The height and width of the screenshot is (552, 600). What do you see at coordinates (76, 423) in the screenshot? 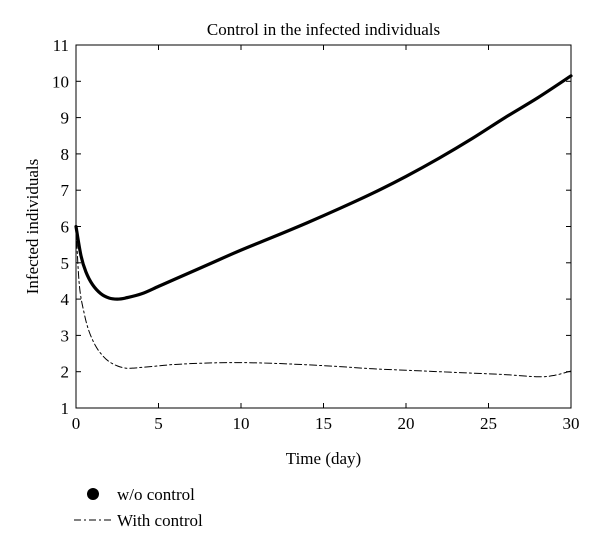
I see `x-tick-label: 0` at bounding box center [76, 423].